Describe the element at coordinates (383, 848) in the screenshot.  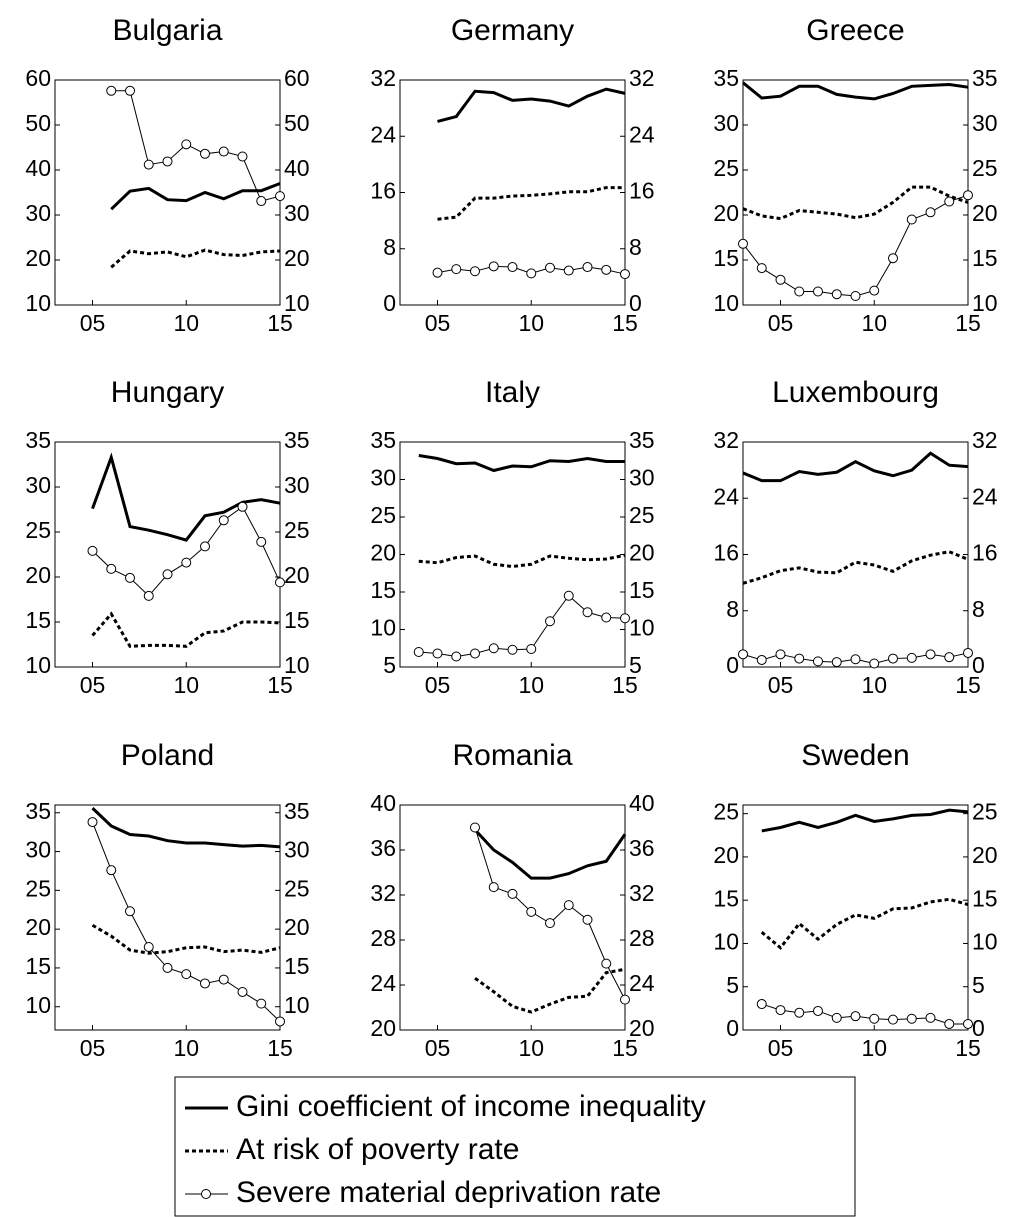
I see `y-tick-label: 36` at that location.